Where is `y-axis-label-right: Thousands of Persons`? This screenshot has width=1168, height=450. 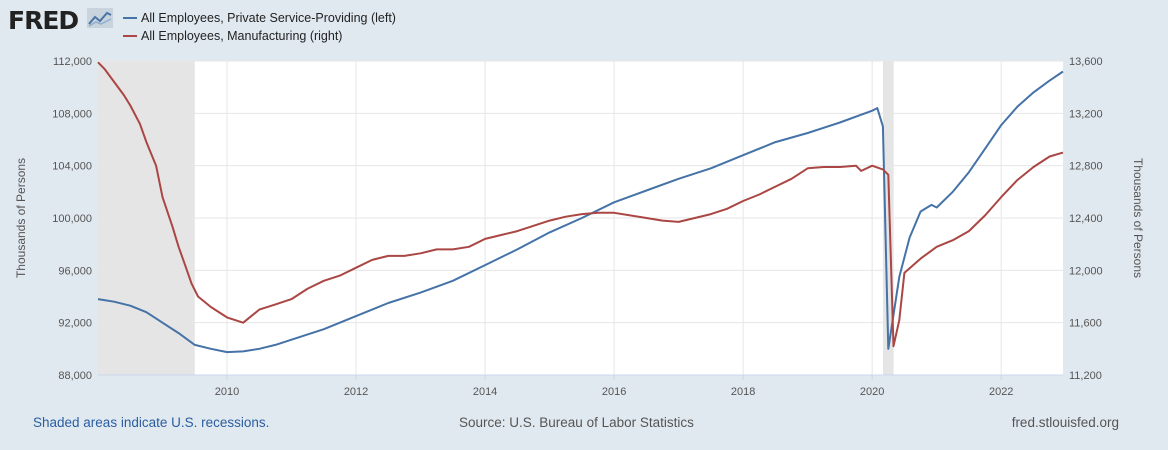
y-axis-label-right: Thousands of Persons is located at coordinates (1138, 218).